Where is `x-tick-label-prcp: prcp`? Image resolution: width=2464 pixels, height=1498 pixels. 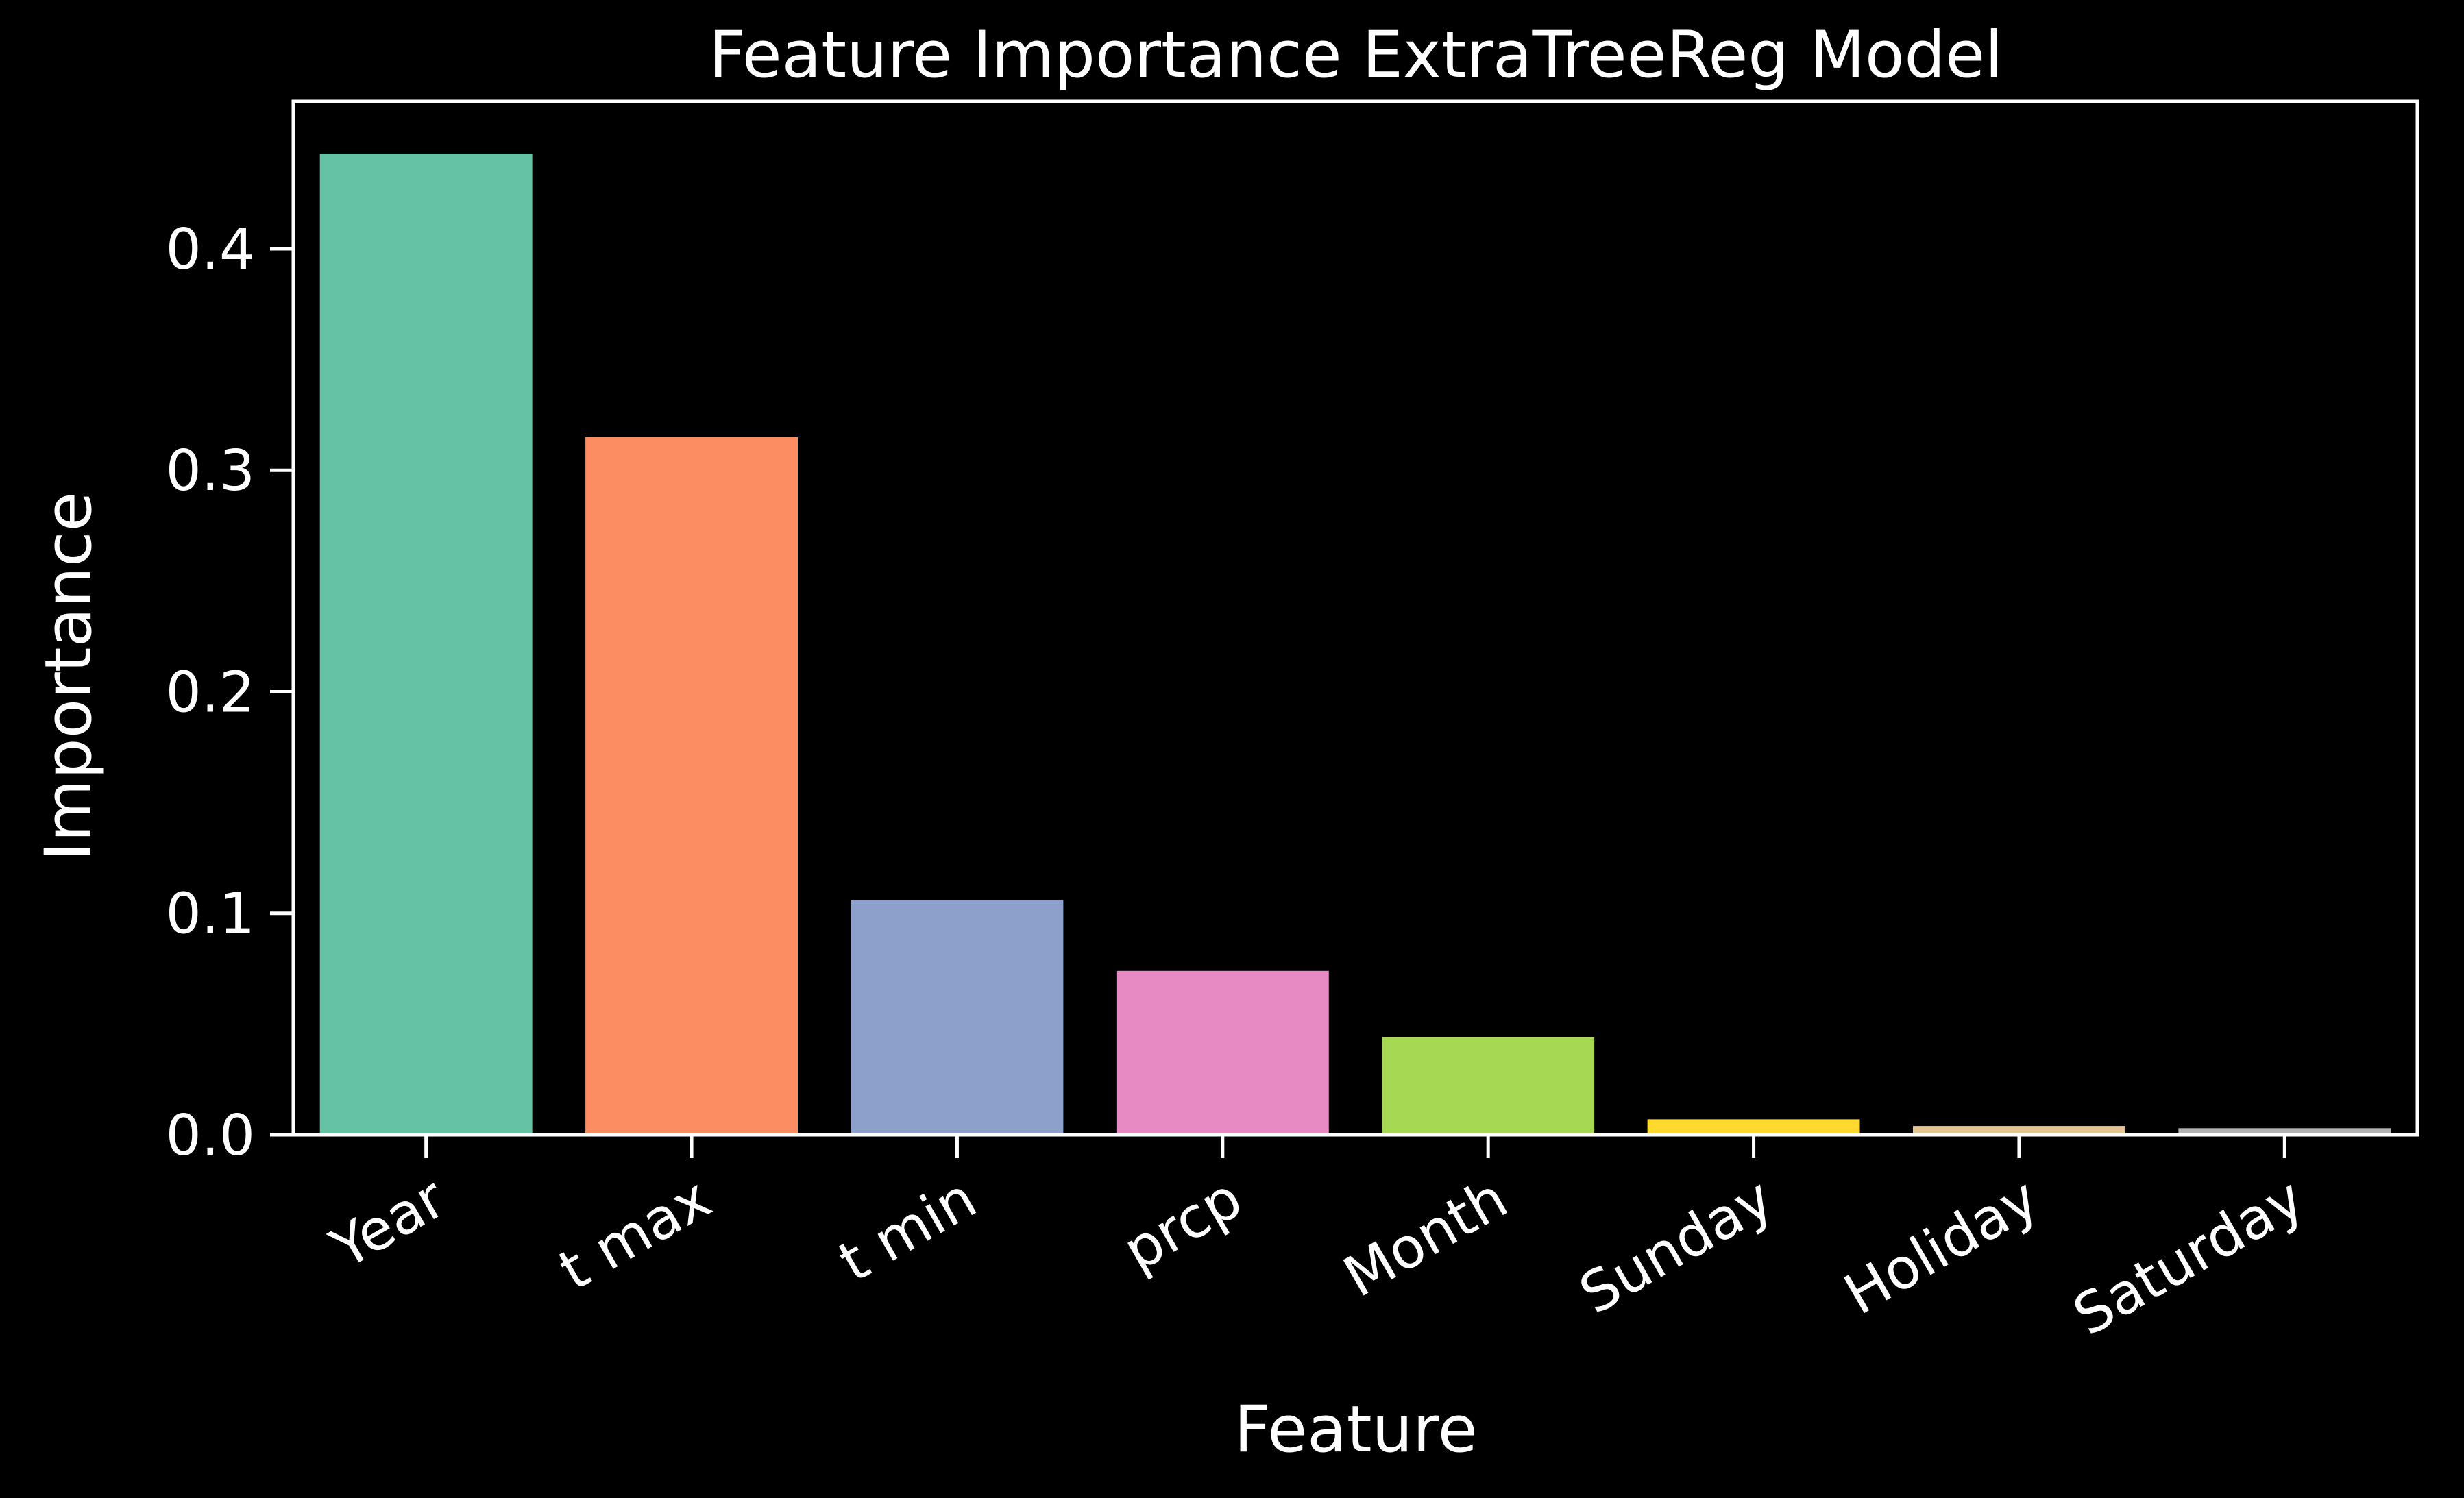
x-tick-label-prcp: prcp is located at coordinates (1182, 1225).